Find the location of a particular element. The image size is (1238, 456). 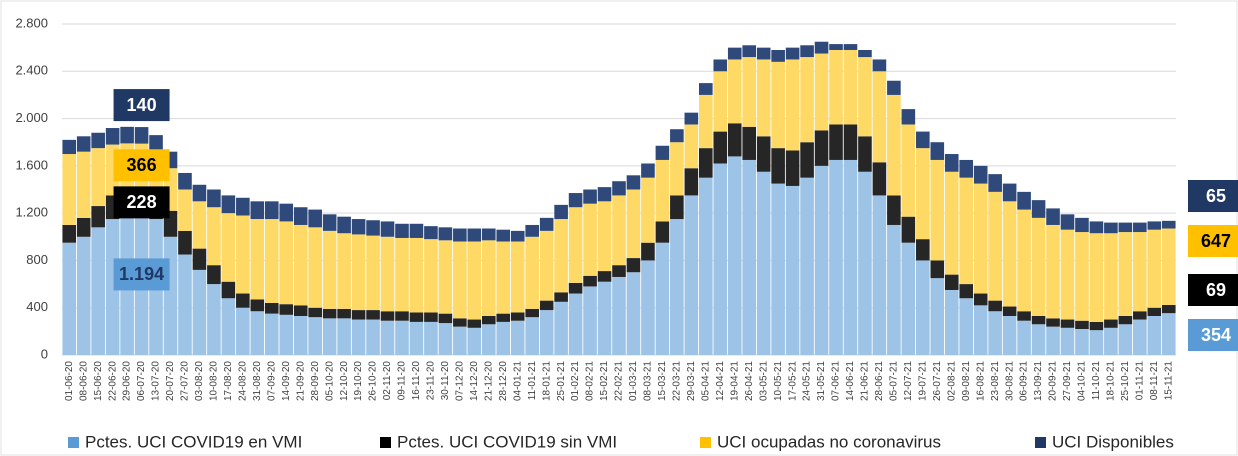

x-tick-label: 30-08-21 is located at coordinates (1009, 381).